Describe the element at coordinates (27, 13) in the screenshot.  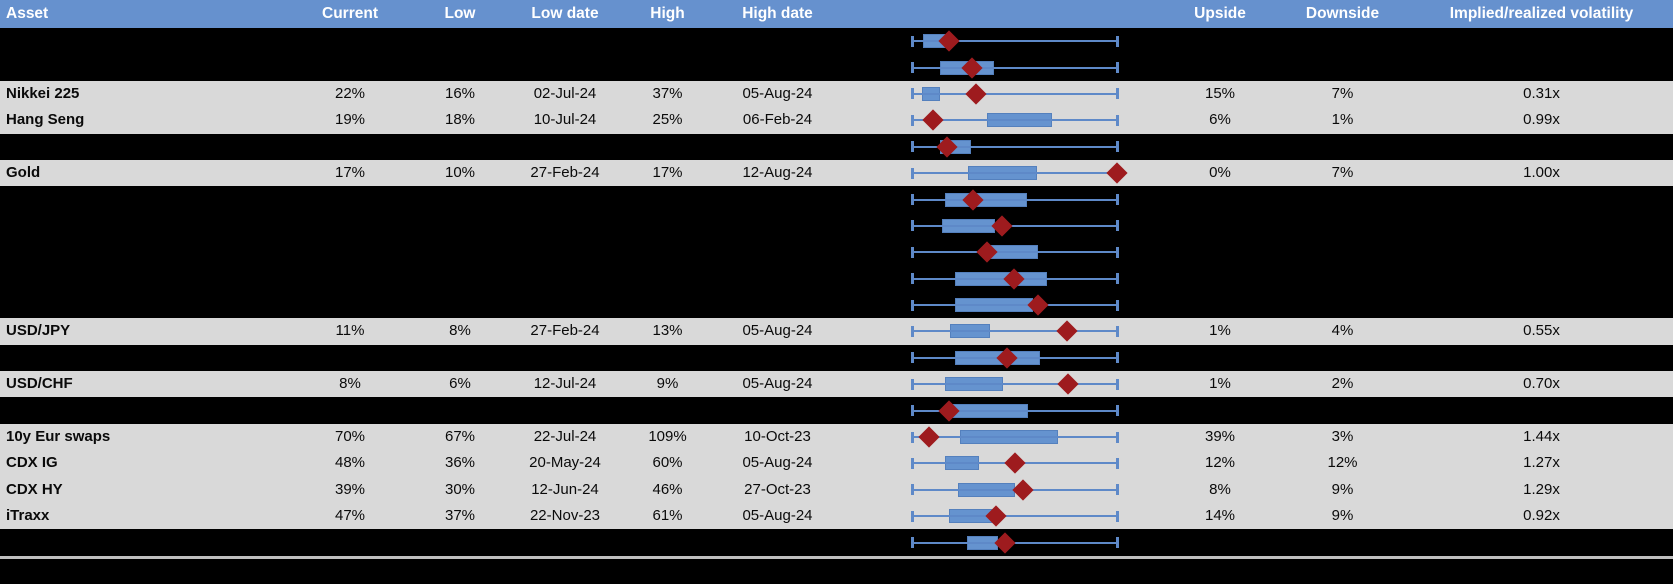
I see `column-header-asset: Asset` at that location.